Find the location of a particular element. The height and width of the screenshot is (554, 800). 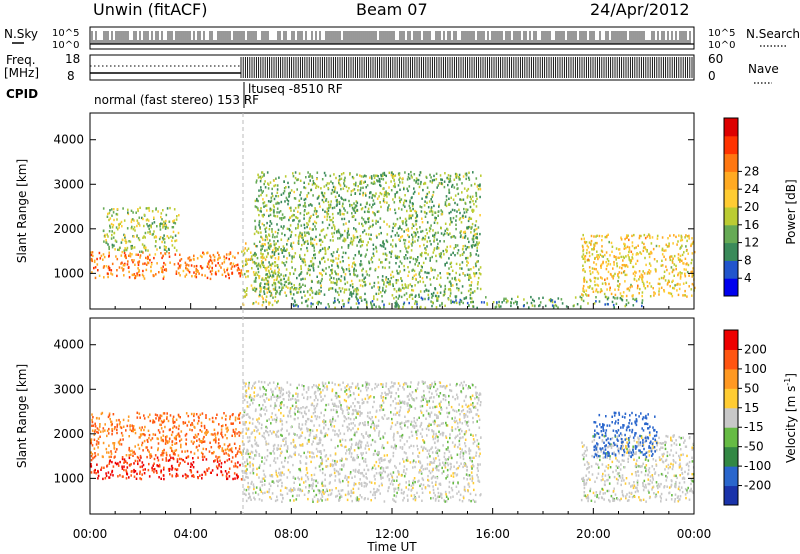

station-title: Unwin (fitACF) is located at coordinates (150, 9).